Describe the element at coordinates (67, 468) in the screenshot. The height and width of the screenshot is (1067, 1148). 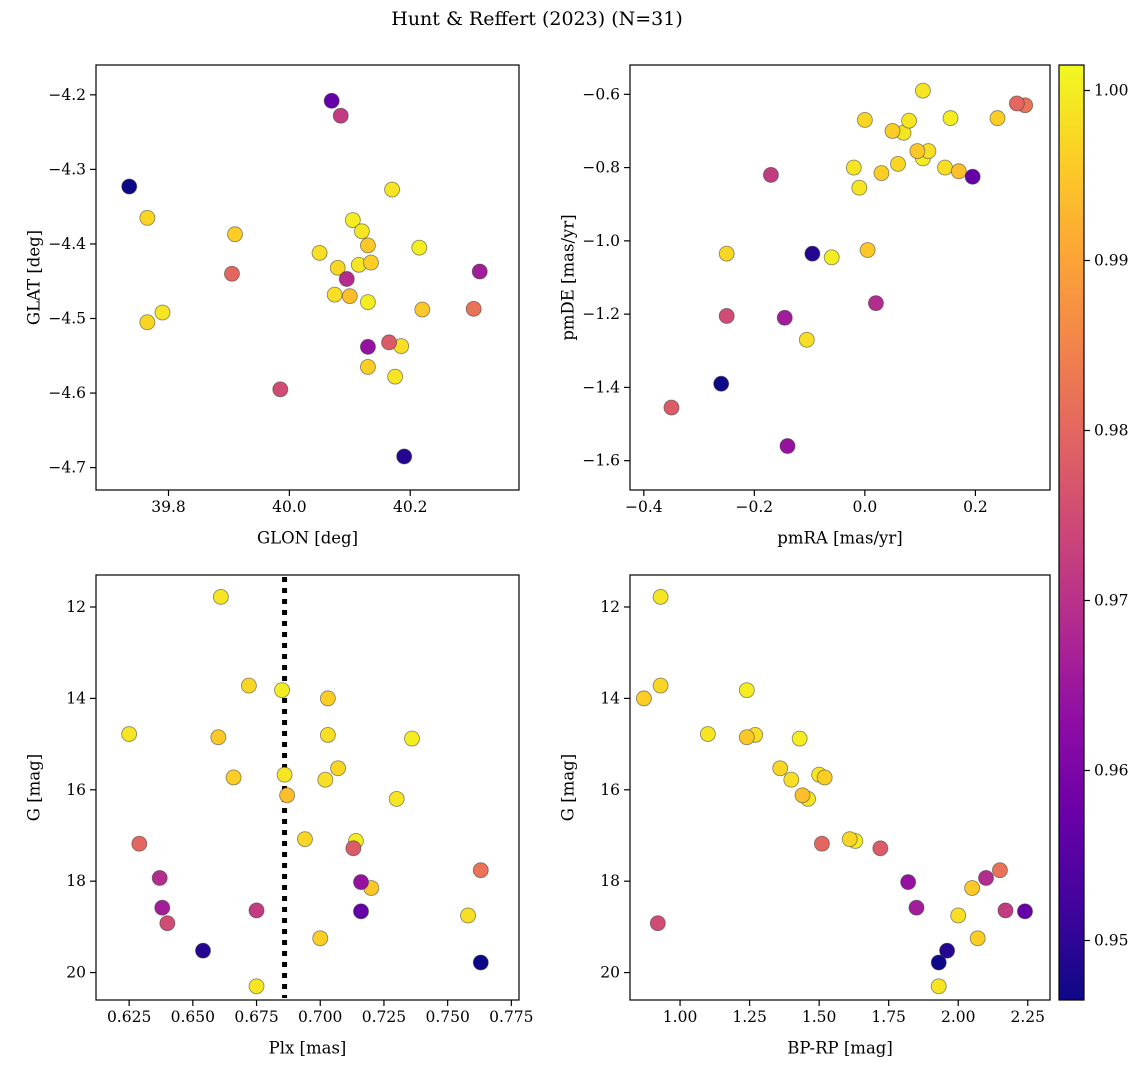
I see `y-tick-label: −4.7` at that location.